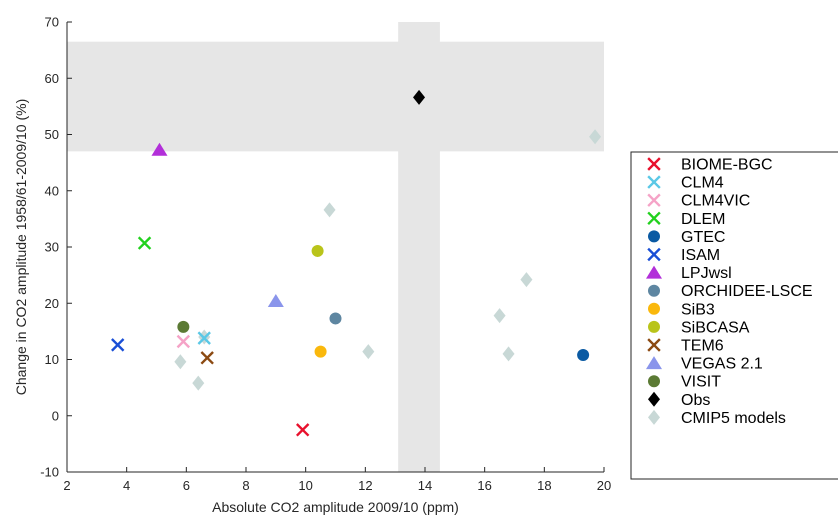 The image size is (838, 525). I want to click on x-tick-label: 6, so click(186, 485).